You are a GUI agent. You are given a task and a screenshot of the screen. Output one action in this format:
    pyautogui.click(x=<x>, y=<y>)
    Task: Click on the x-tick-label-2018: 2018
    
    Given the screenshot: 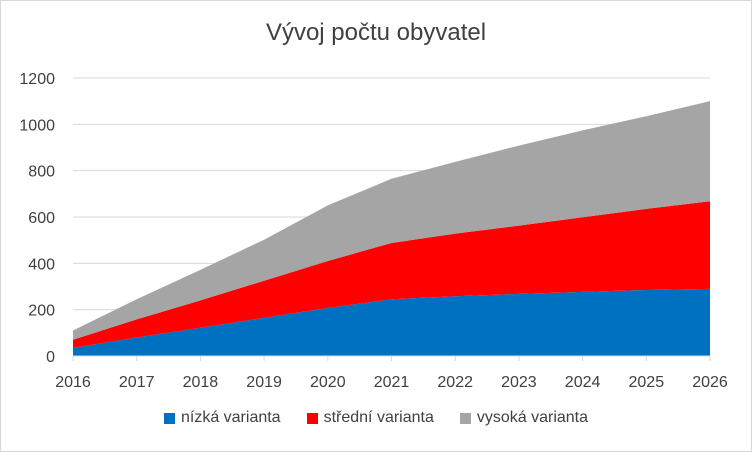 What is the action you would take?
    pyautogui.click(x=201, y=382)
    